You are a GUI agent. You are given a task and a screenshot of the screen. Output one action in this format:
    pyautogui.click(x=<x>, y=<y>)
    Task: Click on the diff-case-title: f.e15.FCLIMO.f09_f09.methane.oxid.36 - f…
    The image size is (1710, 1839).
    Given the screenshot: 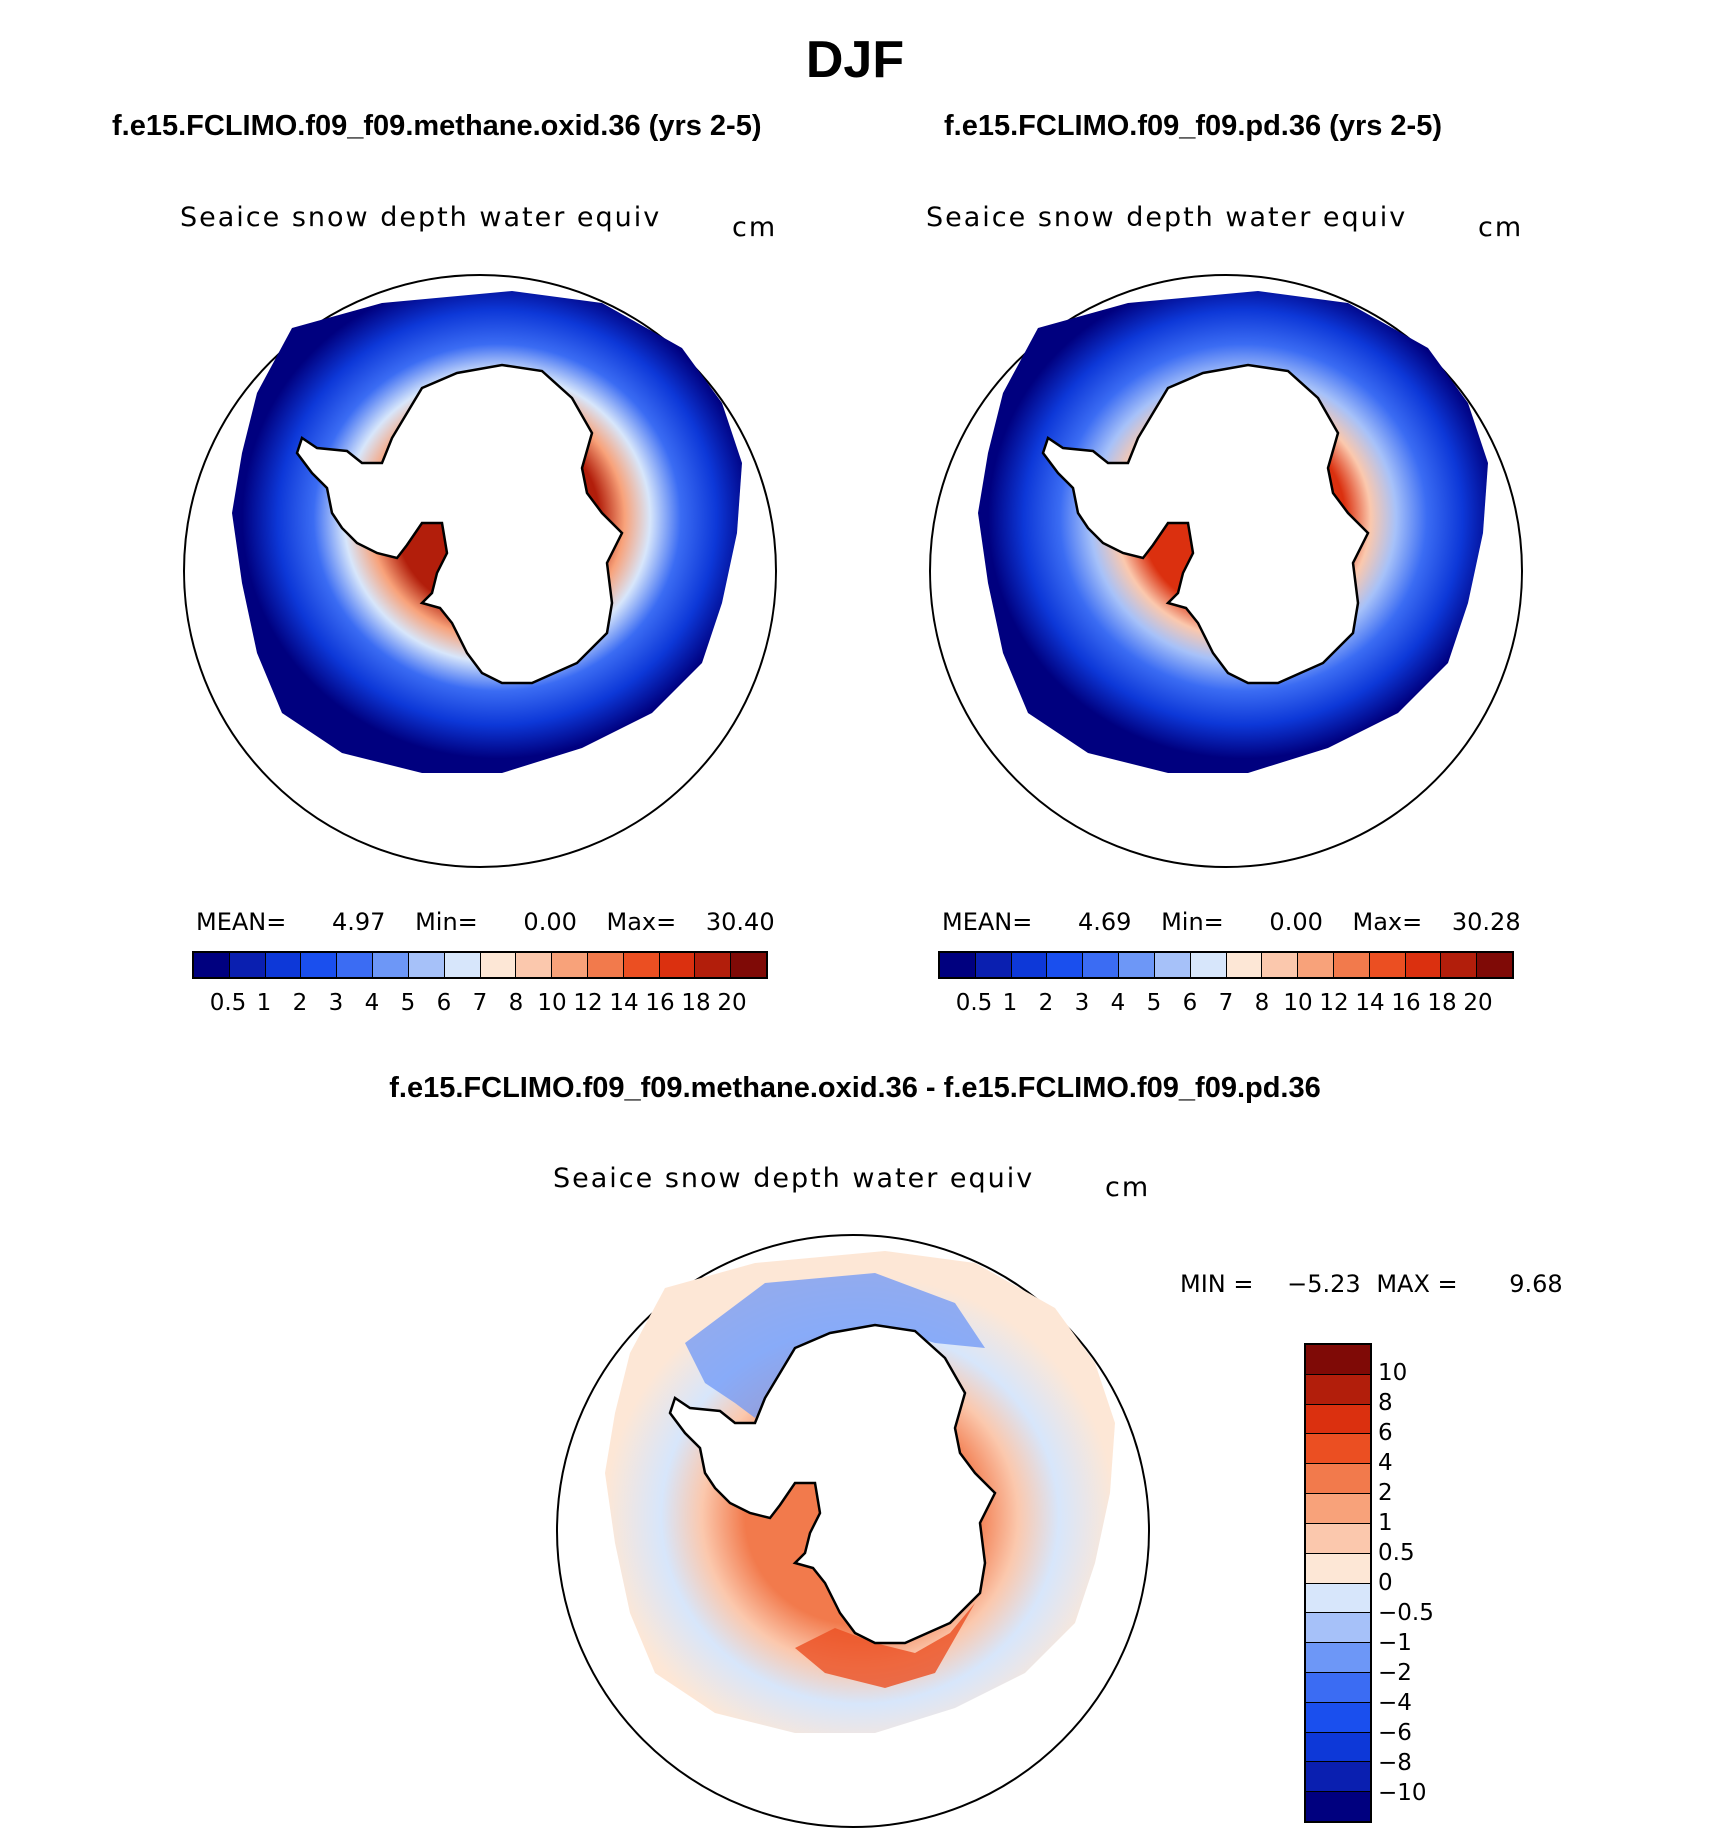 What is the action you would take?
    pyautogui.click(x=855, y=1088)
    